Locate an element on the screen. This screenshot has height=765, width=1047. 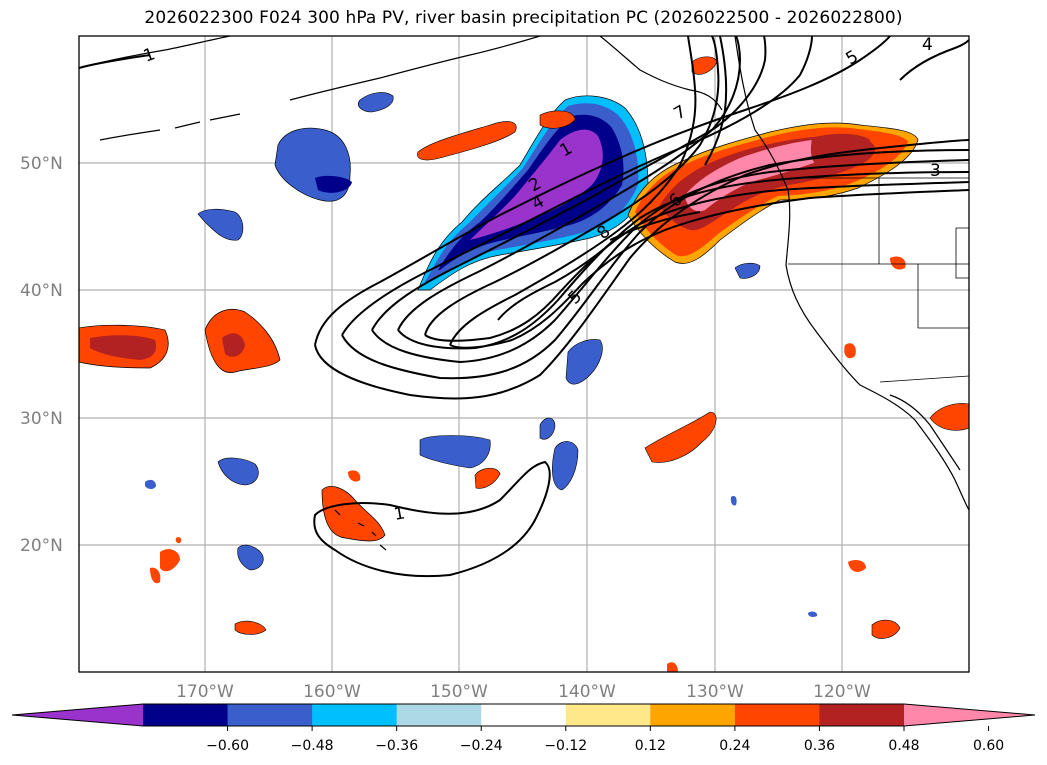
longitude-labels: 170°W 160°W 150°W 140°W 130°W 120°W is located at coordinates (523, 692).